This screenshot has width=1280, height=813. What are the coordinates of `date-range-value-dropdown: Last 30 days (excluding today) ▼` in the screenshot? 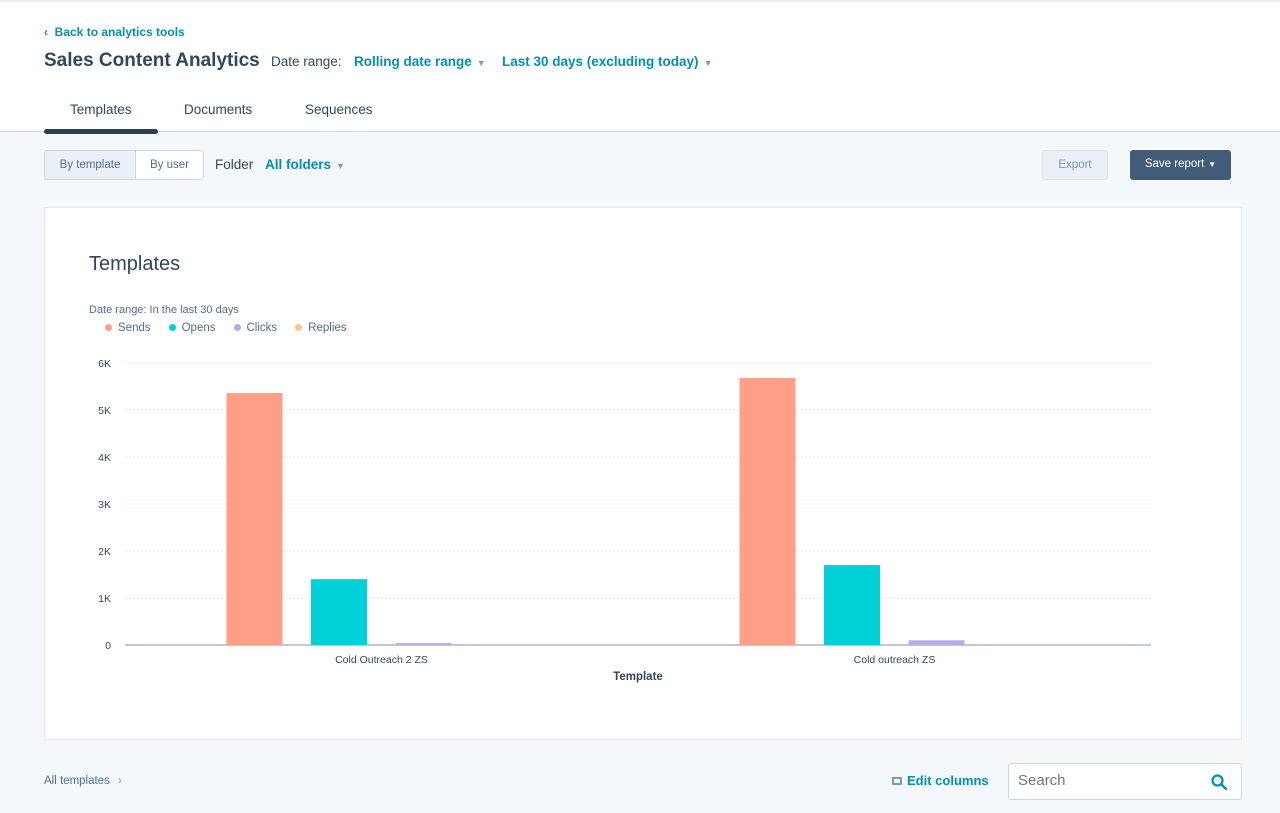 It's located at (607, 61).